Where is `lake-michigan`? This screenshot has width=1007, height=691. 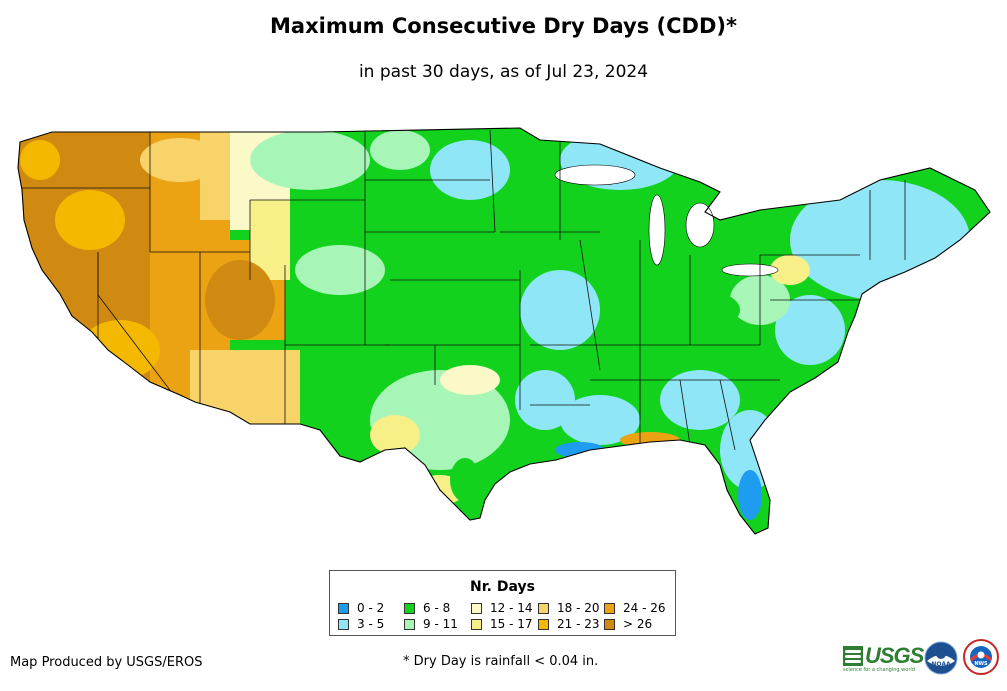 lake-michigan is located at coordinates (657, 230).